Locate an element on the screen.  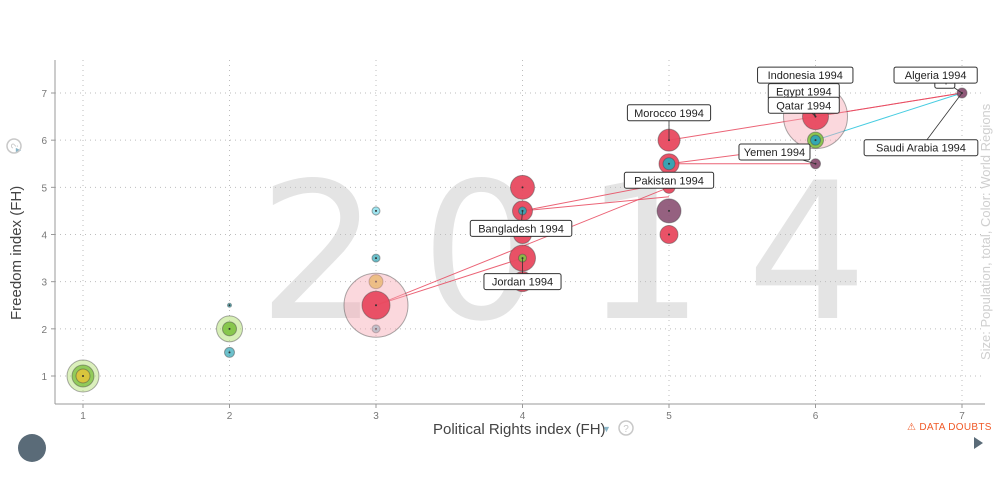
annotation-label: Morocco 1994 is located at coordinates (669, 114).